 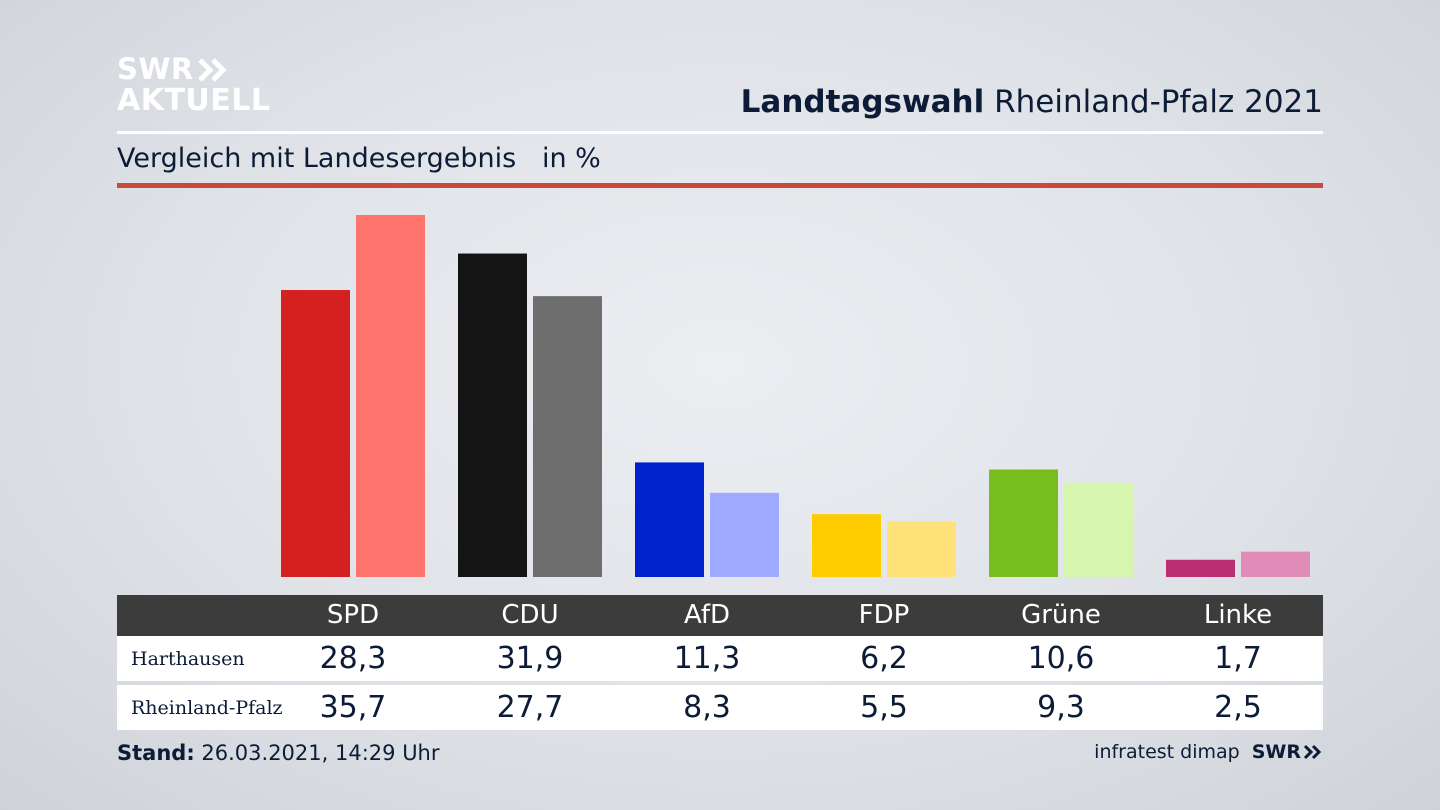 I want to click on table-cell: 1,7, so click(x=1238, y=658).